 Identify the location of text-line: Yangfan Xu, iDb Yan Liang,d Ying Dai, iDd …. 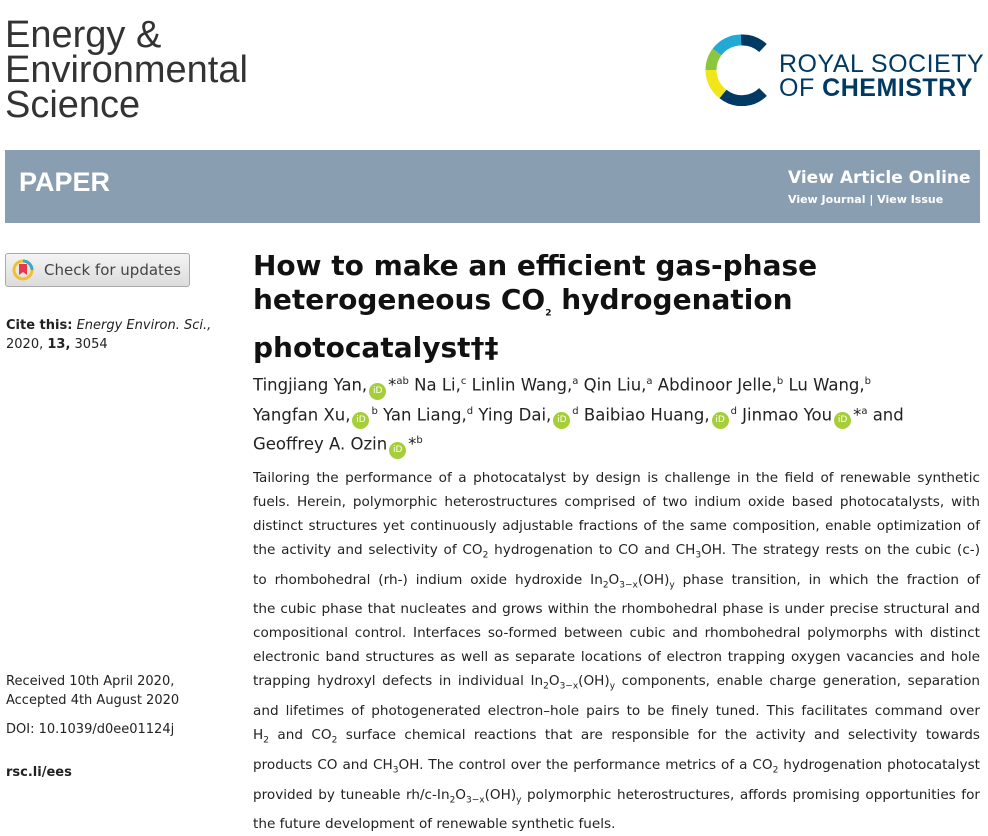
(613, 414).